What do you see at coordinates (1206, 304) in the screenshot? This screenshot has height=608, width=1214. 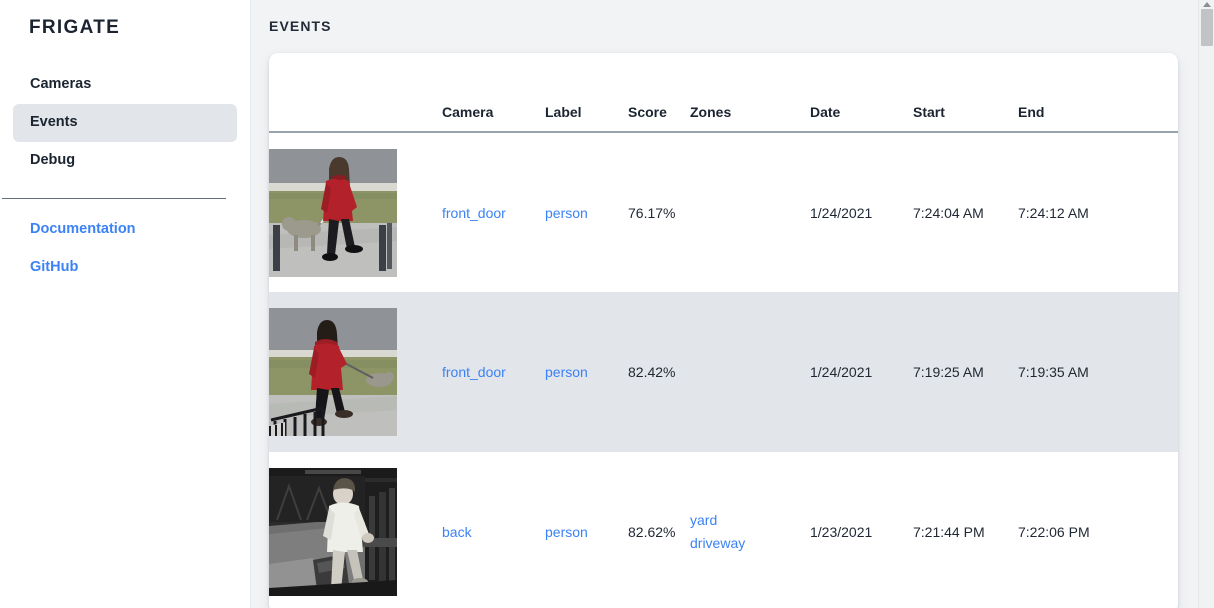 I see `page-scrollbar` at bounding box center [1206, 304].